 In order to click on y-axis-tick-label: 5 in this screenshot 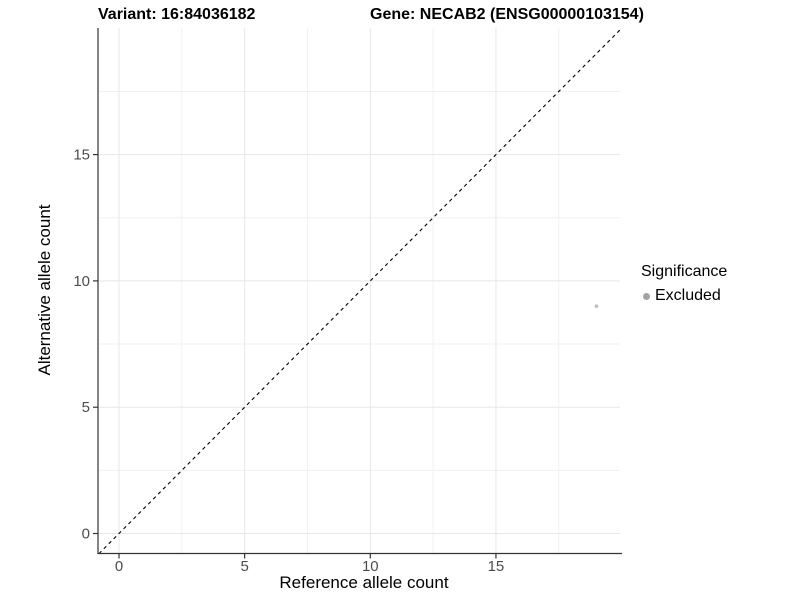, I will do `click(86, 407)`.